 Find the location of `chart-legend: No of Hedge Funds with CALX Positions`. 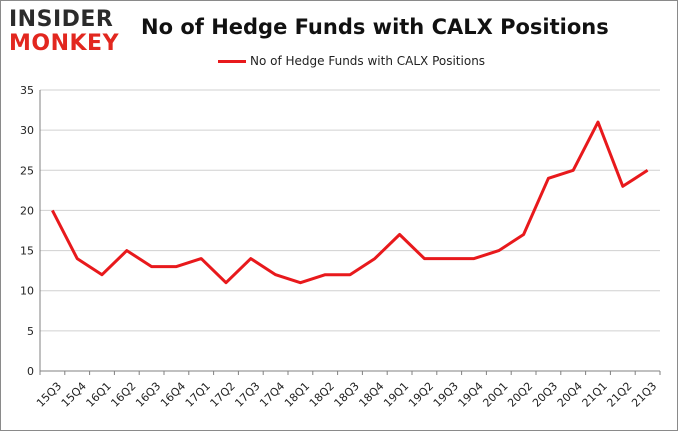

chart-legend: No of Hedge Funds with CALX Positions is located at coordinates (351, 61).